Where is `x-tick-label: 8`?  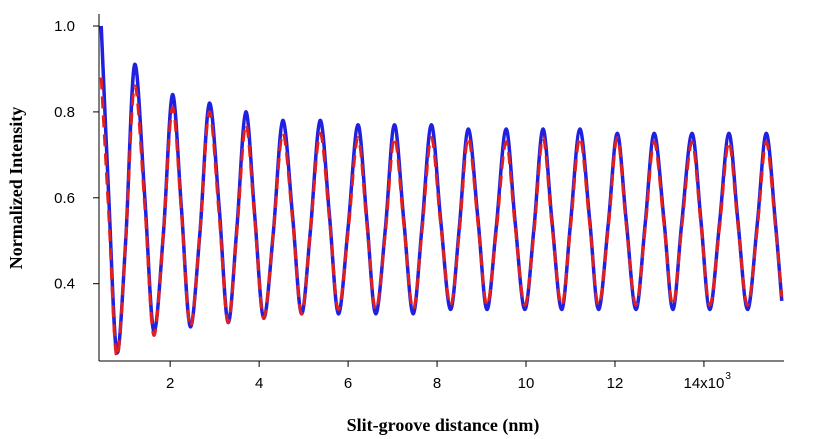 x-tick-label: 8 is located at coordinates (437, 383).